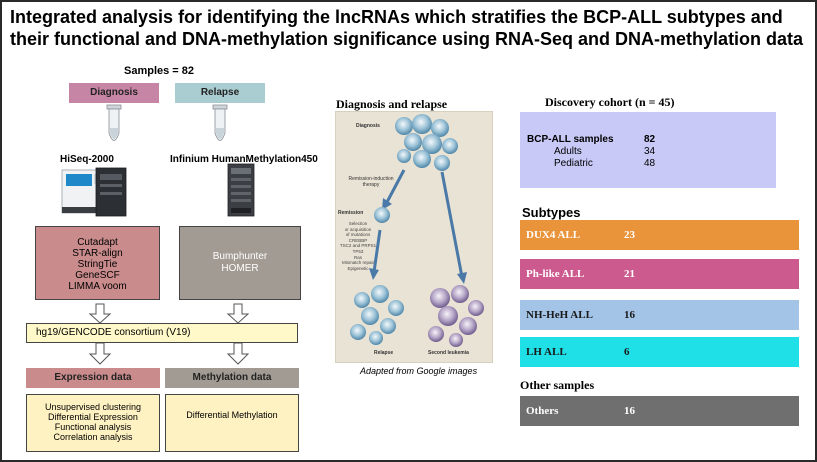 The height and width of the screenshot is (462, 817). Describe the element at coordinates (220, 122) in the screenshot. I see `test-tube-icon-relapse` at that location.